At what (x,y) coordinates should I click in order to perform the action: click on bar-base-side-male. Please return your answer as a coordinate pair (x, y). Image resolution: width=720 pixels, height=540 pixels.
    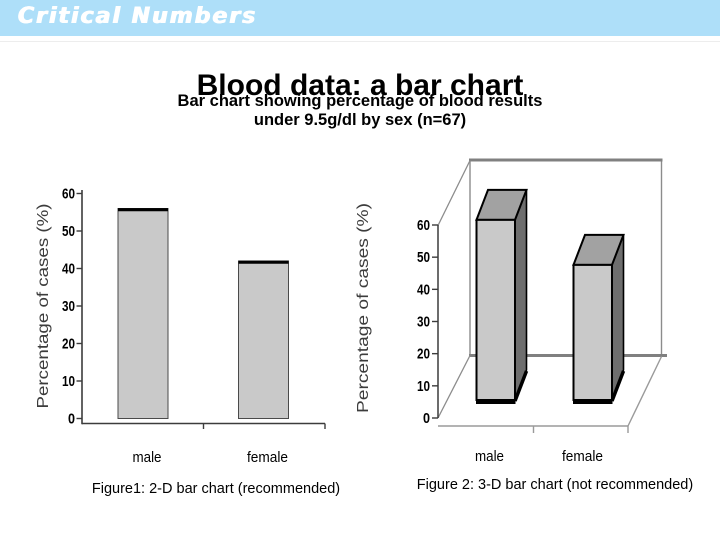
    Looking at the image, I should click on (521, 386).